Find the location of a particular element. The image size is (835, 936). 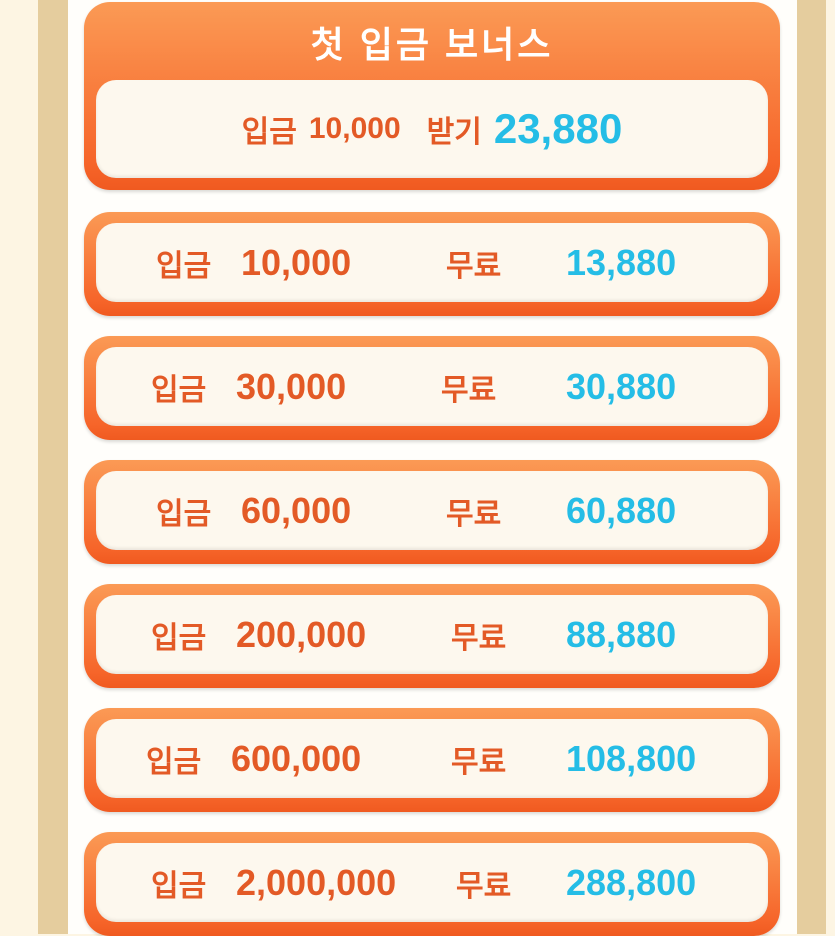

deposit-tier-row: 입금 200,000 무료 88,880 is located at coordinates (432, 634).